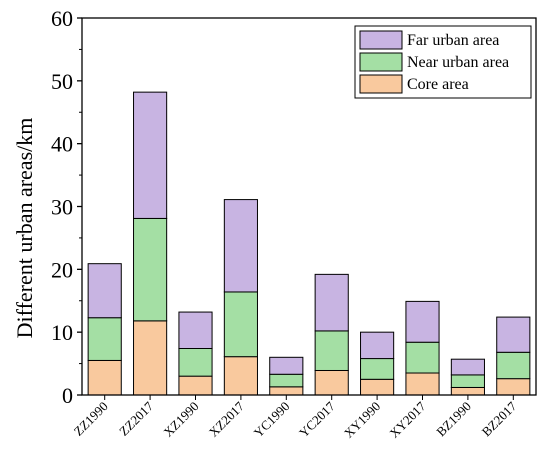  Describe the element at coordinates (272, 420) in the screenshot. I see `x-tick-label-4: YC1990` at that location.